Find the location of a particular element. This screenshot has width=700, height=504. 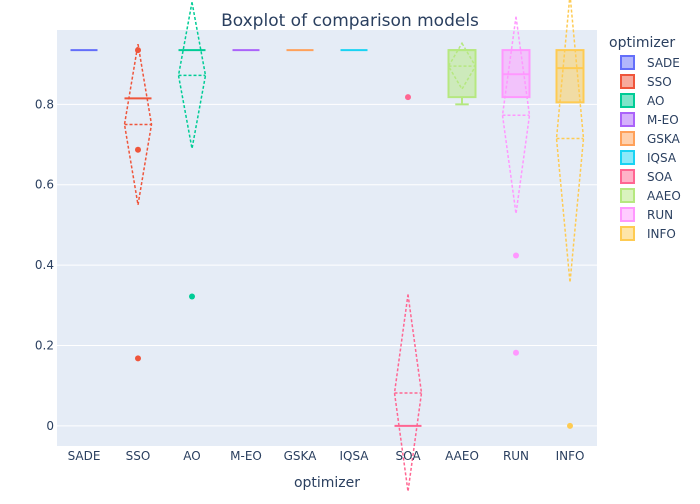

box-aaeo is located at coordinates (462, 73).